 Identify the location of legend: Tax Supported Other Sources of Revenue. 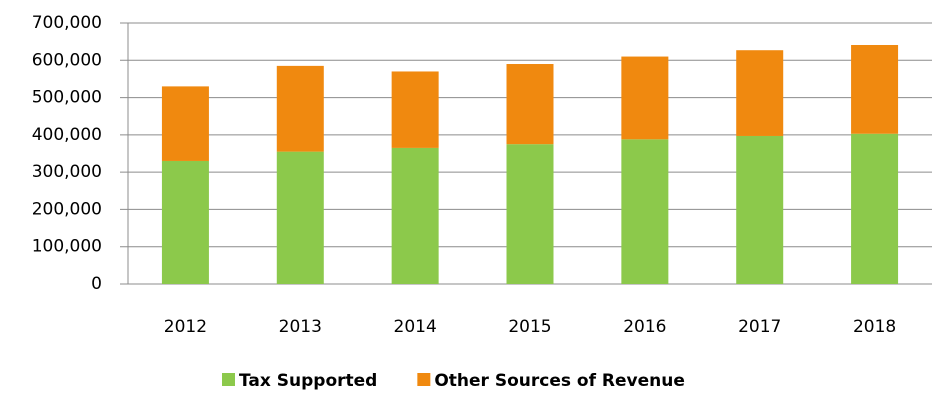
(453, 381).